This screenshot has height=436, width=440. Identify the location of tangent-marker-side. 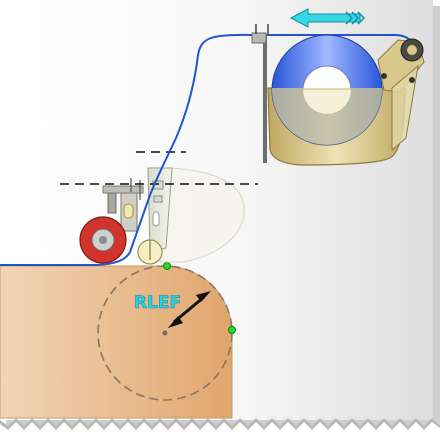
(232, 330).